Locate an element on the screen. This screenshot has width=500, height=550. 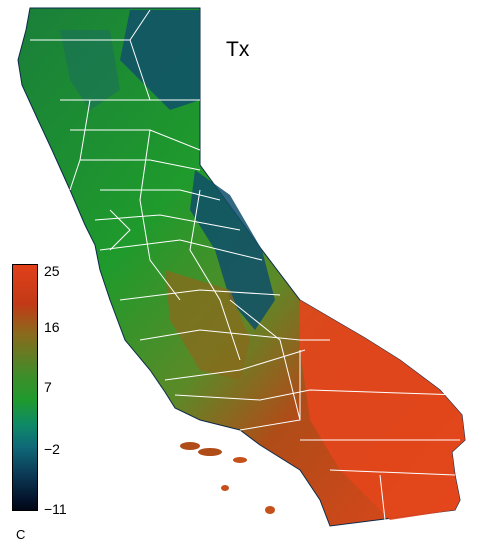
colorbar-tick: −11 is located at coordinates (55, 509).